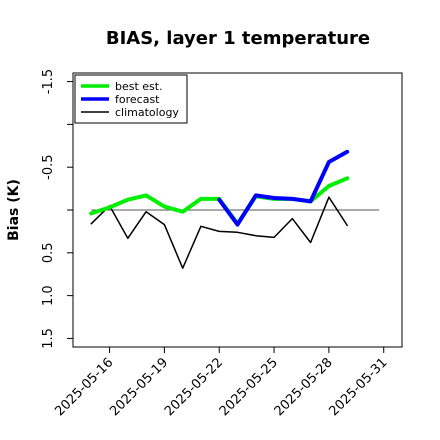 This screenshot has height=440, width=440. I want to click on series-line-climatology, so click(219, 232).